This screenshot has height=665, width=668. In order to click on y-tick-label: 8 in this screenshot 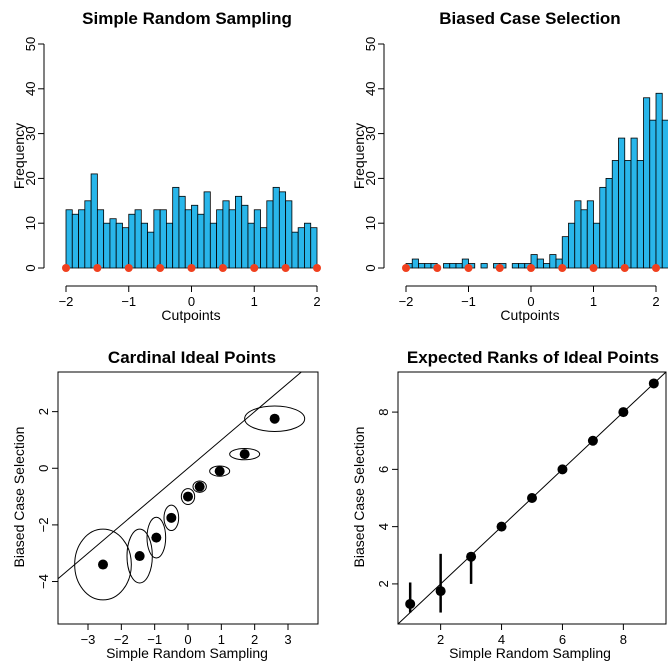, I will do `click(383, 411)`.